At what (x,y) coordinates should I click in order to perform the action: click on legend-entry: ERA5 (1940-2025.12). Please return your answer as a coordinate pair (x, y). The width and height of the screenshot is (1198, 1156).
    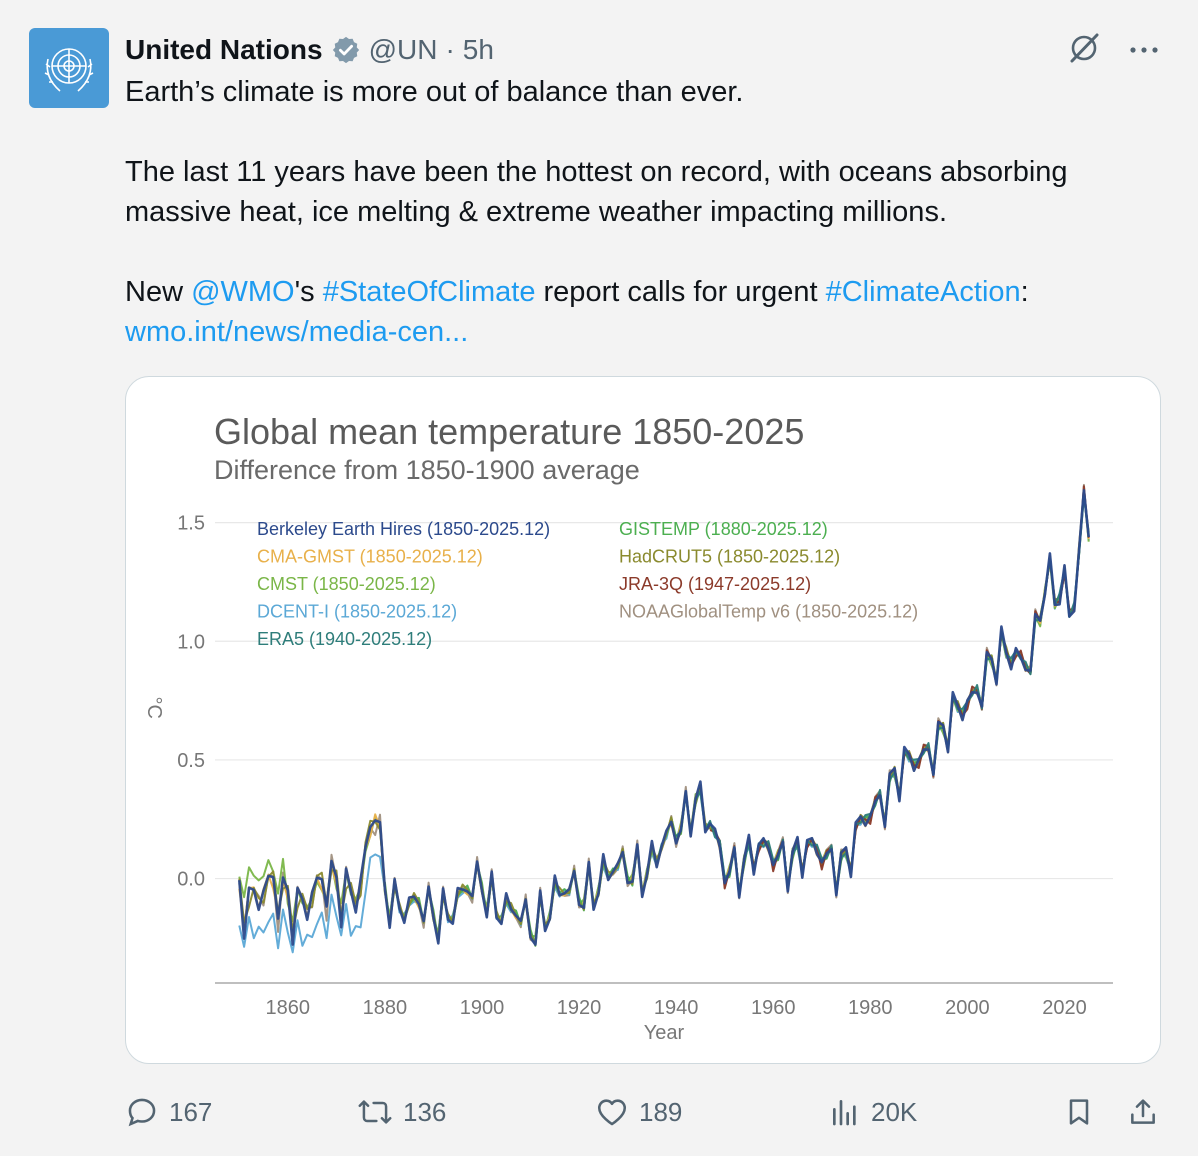
    Looking at the image, I should click on (344, 639).